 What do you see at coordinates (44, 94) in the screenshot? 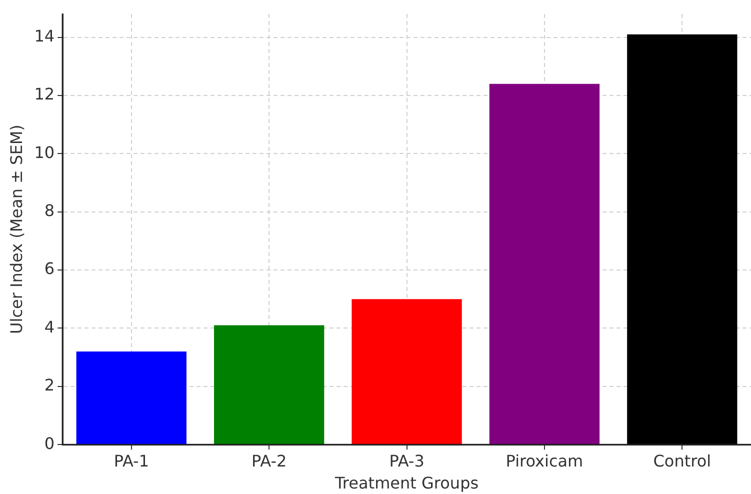
I see `y-tick-label: 12` at bounding box center [44, 94].